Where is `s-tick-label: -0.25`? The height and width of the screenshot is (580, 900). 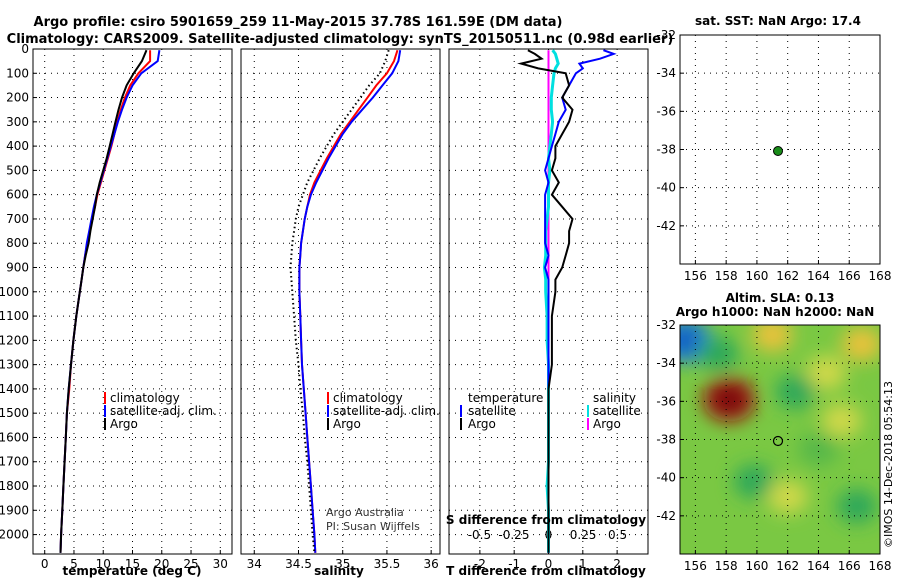 s-tick-label: -0.25 is located at coordinates (513, 535).